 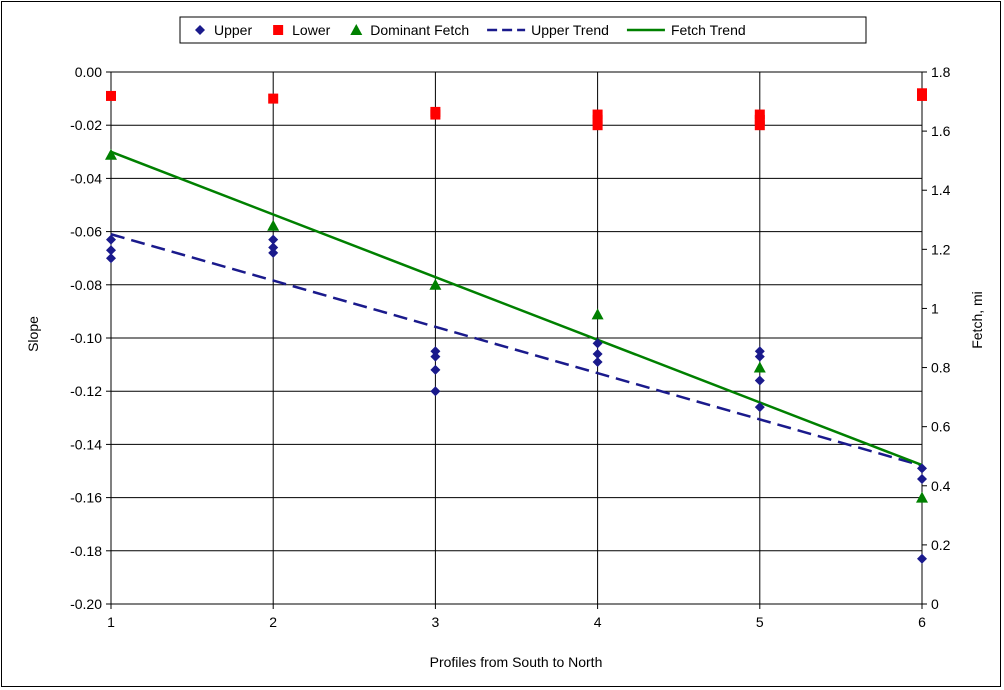 What do you see at coordinates (935, 604) in the screenshot?
I see `y2-tick-label: 0` at bounding box center [935, 604].